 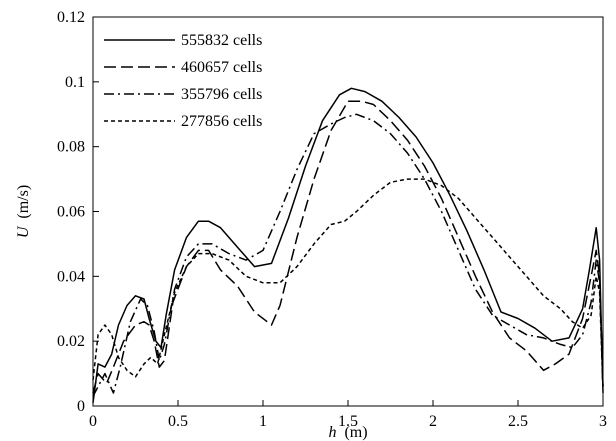 What do you see at coordinates (71, 276) in the screenshot?
I see `y-tick-label: 0.04` at bounding box center [71, 276].